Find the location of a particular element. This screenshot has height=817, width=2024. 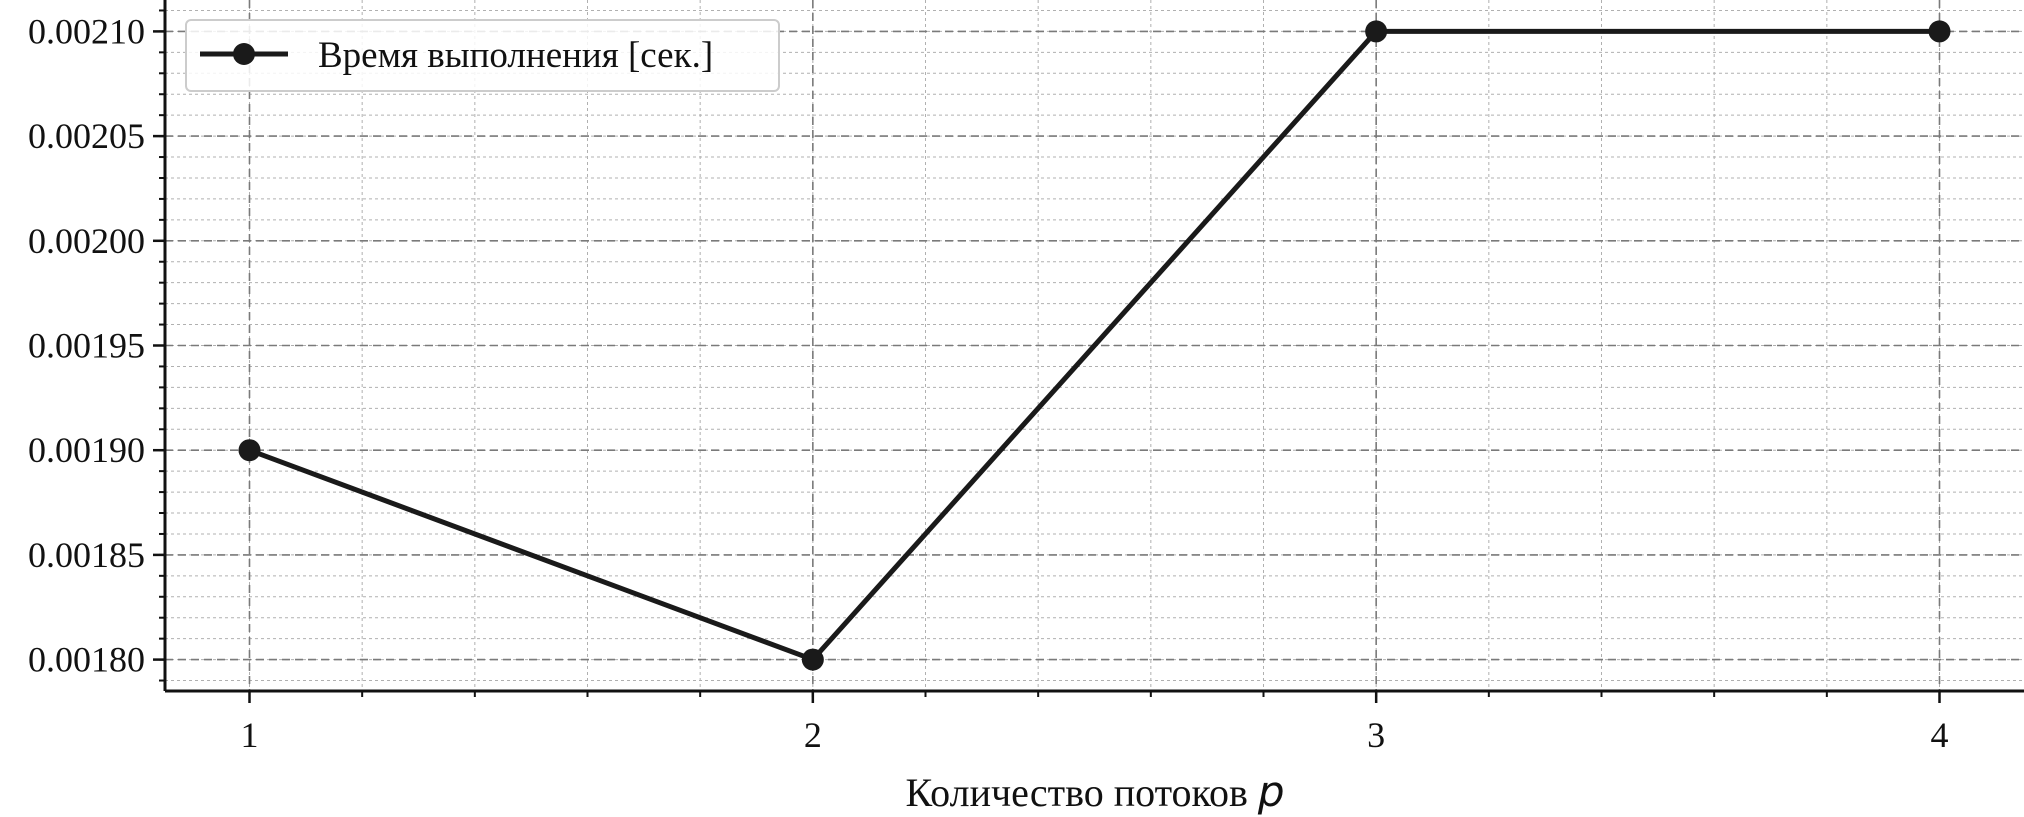

x-tick-label: 3 is located at coordinates (1376, 735).